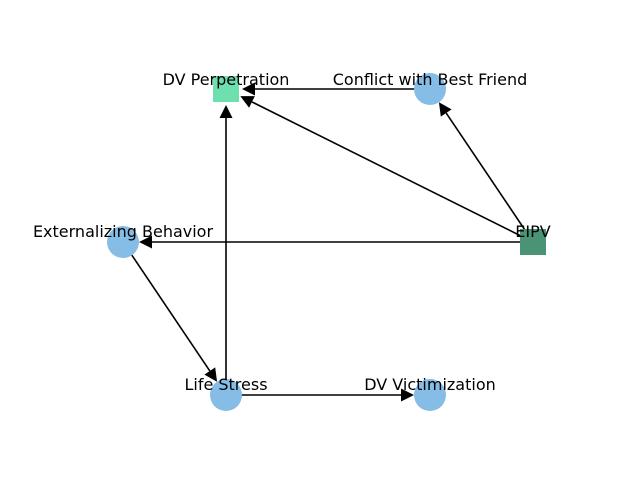  Describe the element at coordinates (123, 242) in the screenshot. I see `node-externalizing_behavior` at that location.